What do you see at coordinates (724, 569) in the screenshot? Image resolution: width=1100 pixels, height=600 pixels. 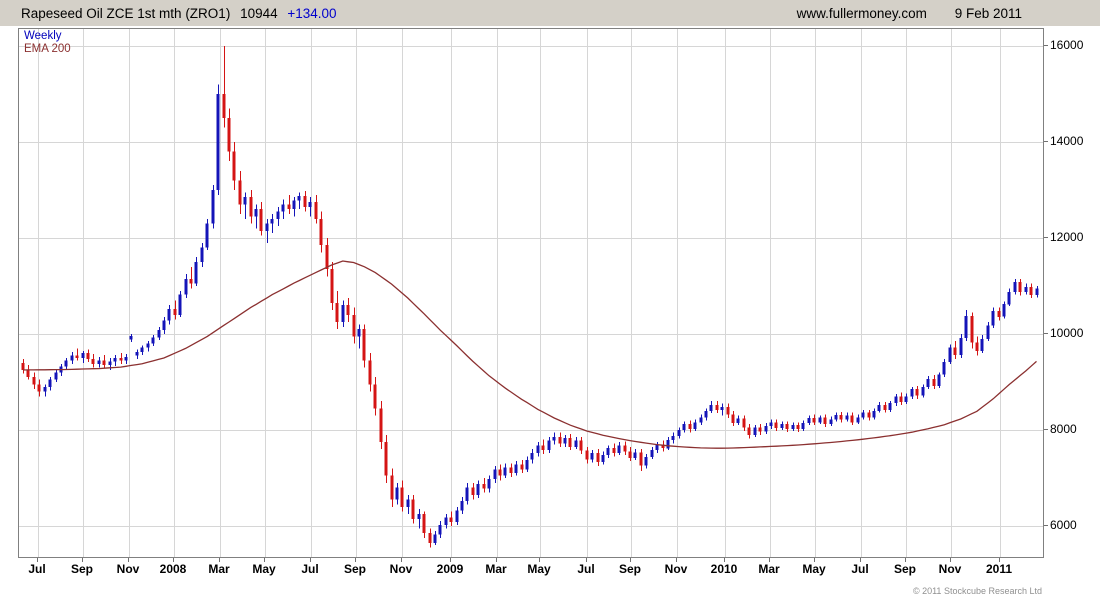 I see `x-axis-label: 2010` at bounding box center [724, 569].